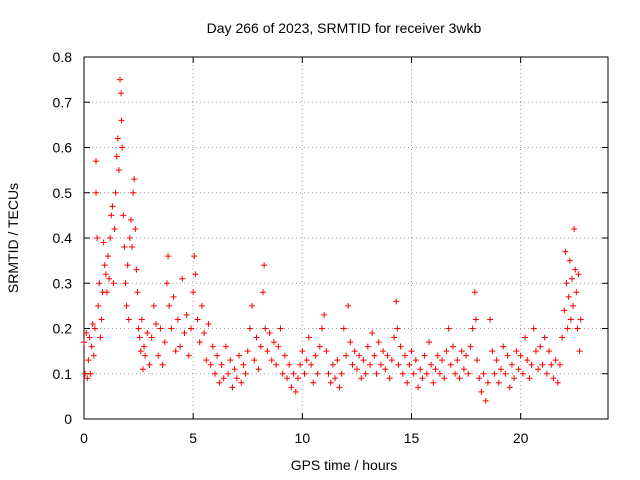 This screenshot has width=640, height=480. Describe the element at coordinates (193, 438) in the screenshot. I see `x-tick-label: 5` at that location.